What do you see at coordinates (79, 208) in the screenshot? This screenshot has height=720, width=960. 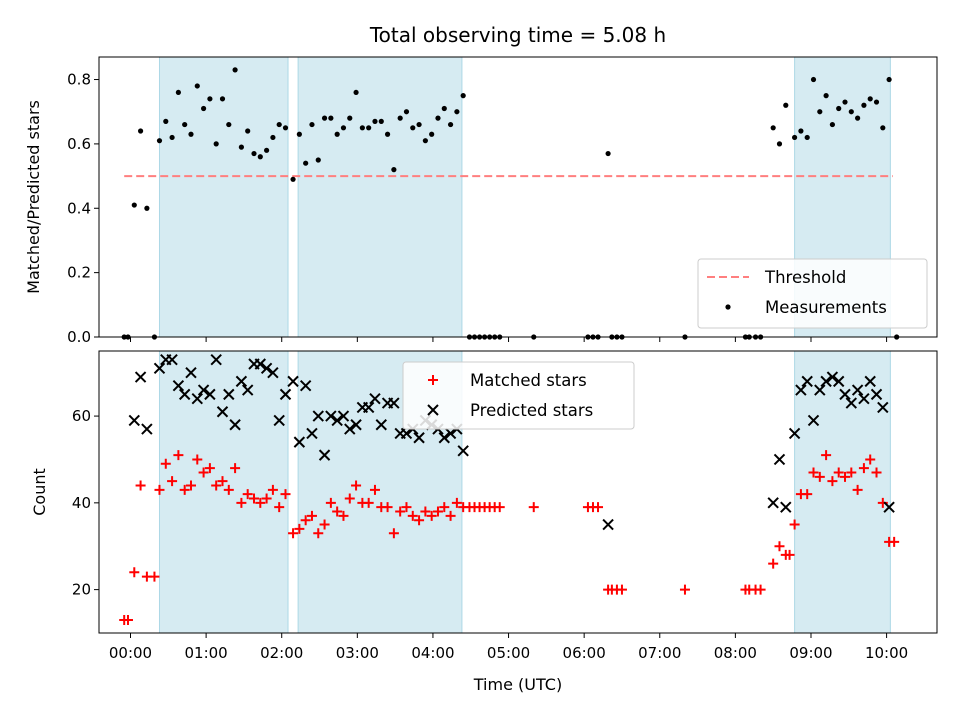 I see `y-tick-label: 0.4` at bounding box center [79, 208].